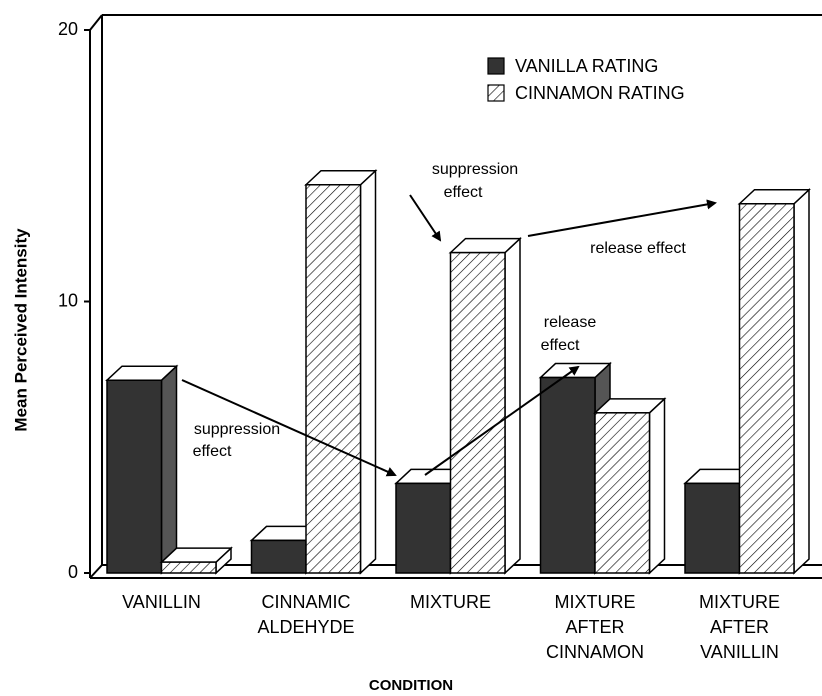  What do you see at coordinates (586, 66) in the screenshot?
I see `legend-label: VANILLA RATING` at bounding box center [586, 66].